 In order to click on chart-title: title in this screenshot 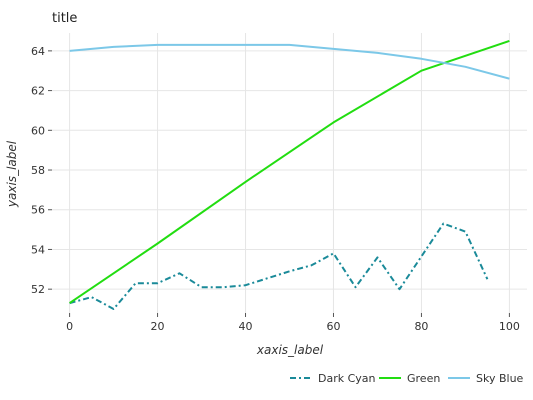, I will do `click(64, 18)`.